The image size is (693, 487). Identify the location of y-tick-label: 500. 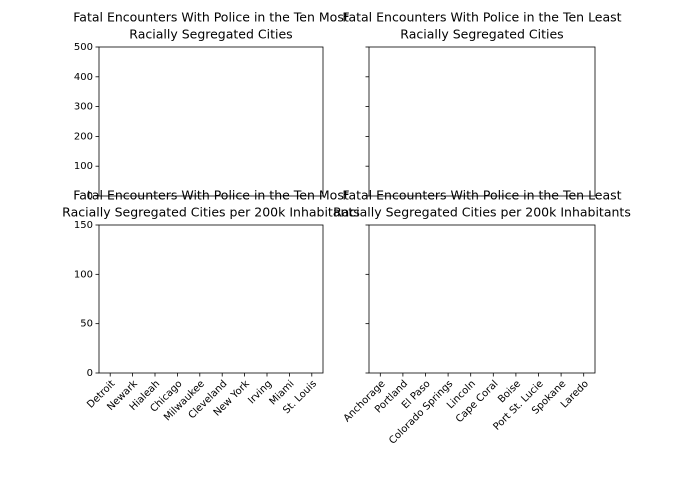
(83, 47).